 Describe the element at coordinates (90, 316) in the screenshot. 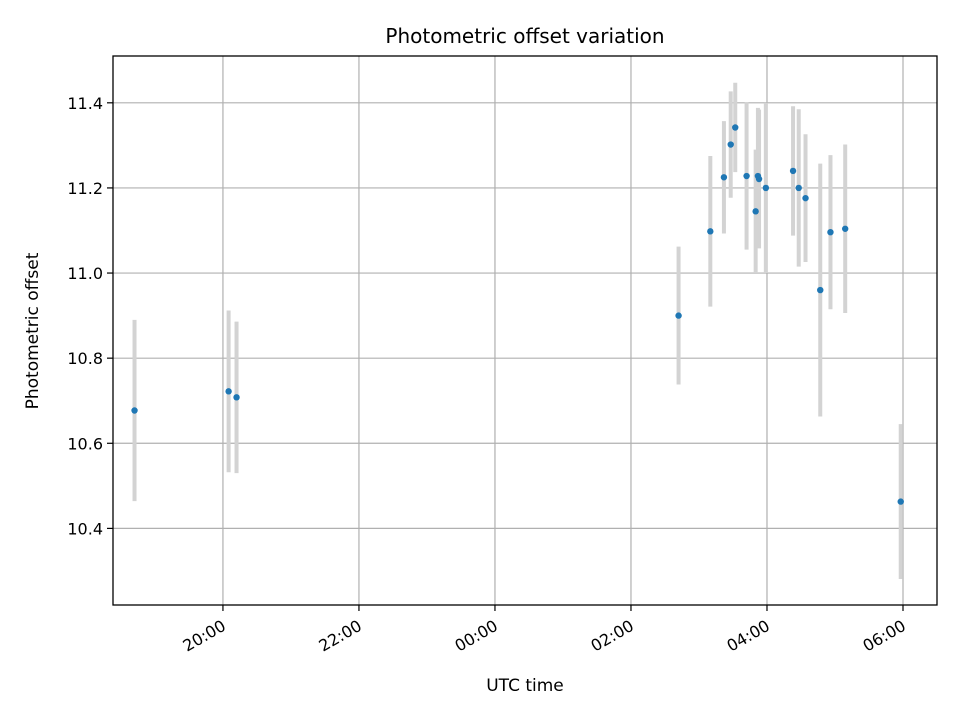

I see `y-axis-ticks: 10.4 10.6 10.8 11.0 11.2 11.4` at that location.